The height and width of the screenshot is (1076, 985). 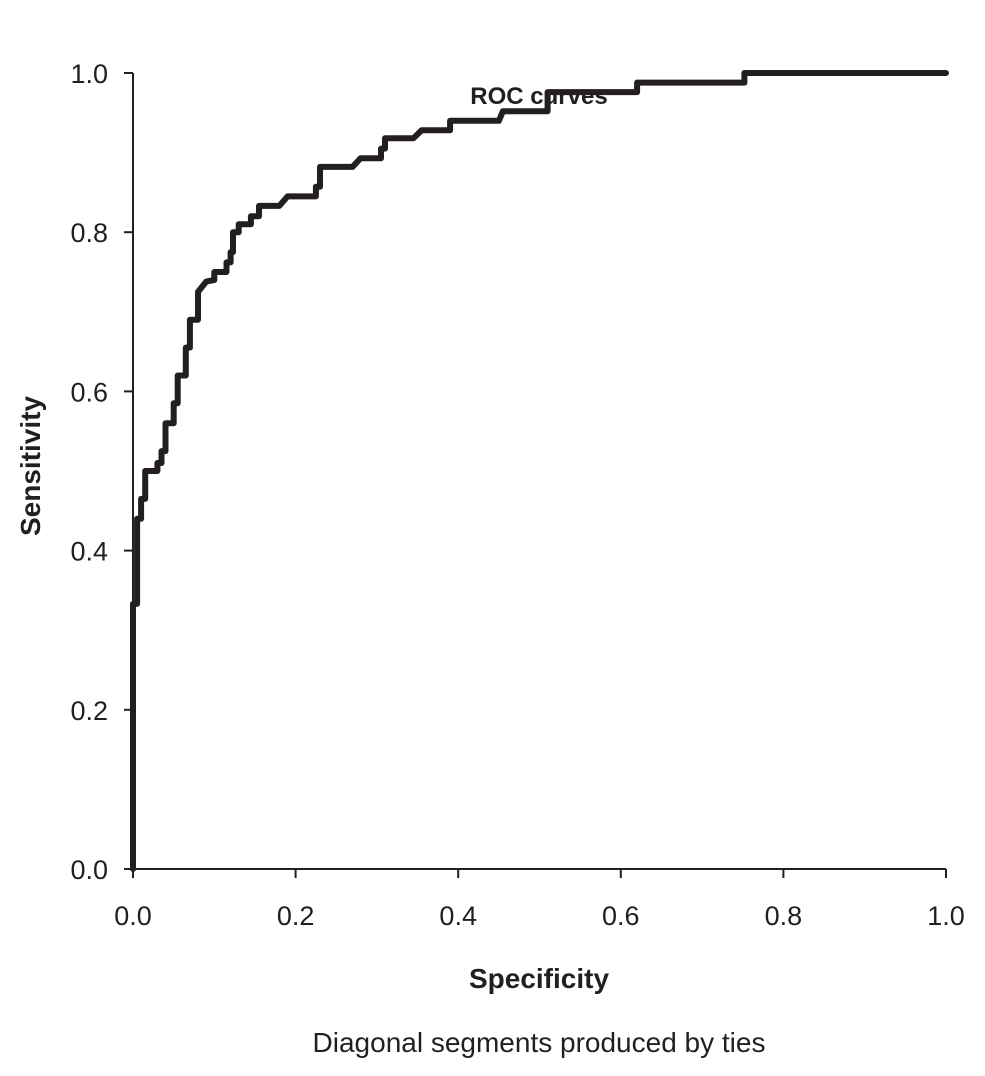 What do you see at coordinates (946, 916) in the screenshot?
I see `x-tick-label: 1.0` at bounding box center [946, 916].